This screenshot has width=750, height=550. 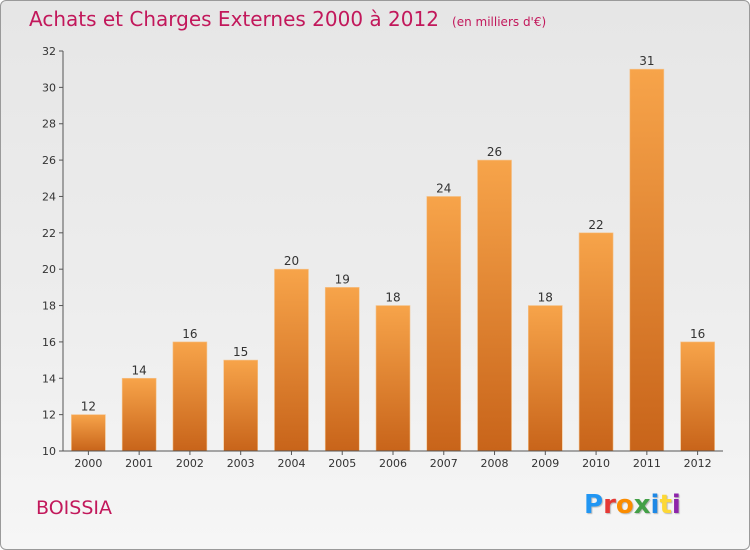 I want to click on data-label: 15, so click(x=240, y=352).